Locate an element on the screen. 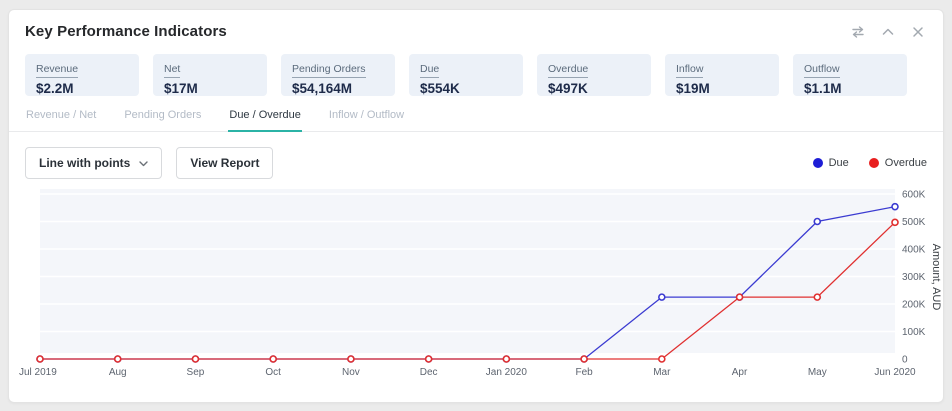 The image size is (952, 411). kpi-label: Outflow is located at coordinates (822, 71).